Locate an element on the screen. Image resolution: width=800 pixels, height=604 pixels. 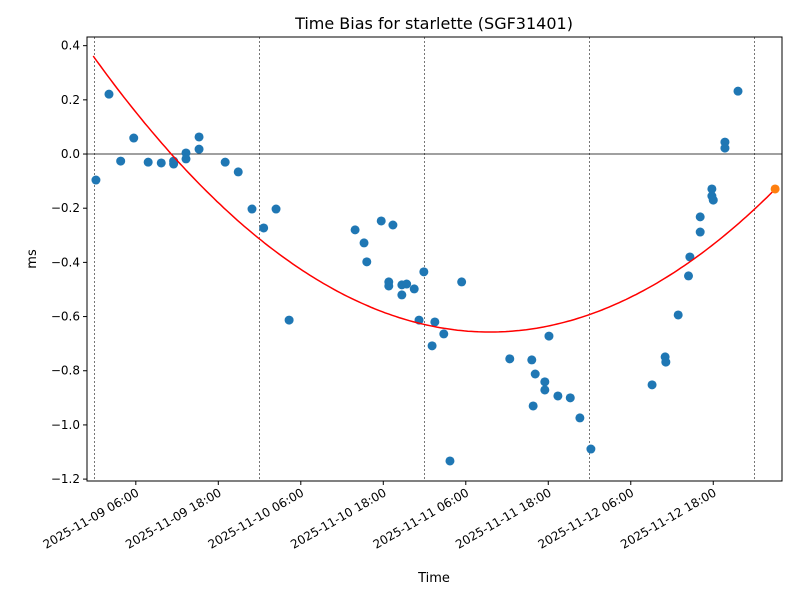
y-tick-label: −0.4 is located at coordinates (65, 262).